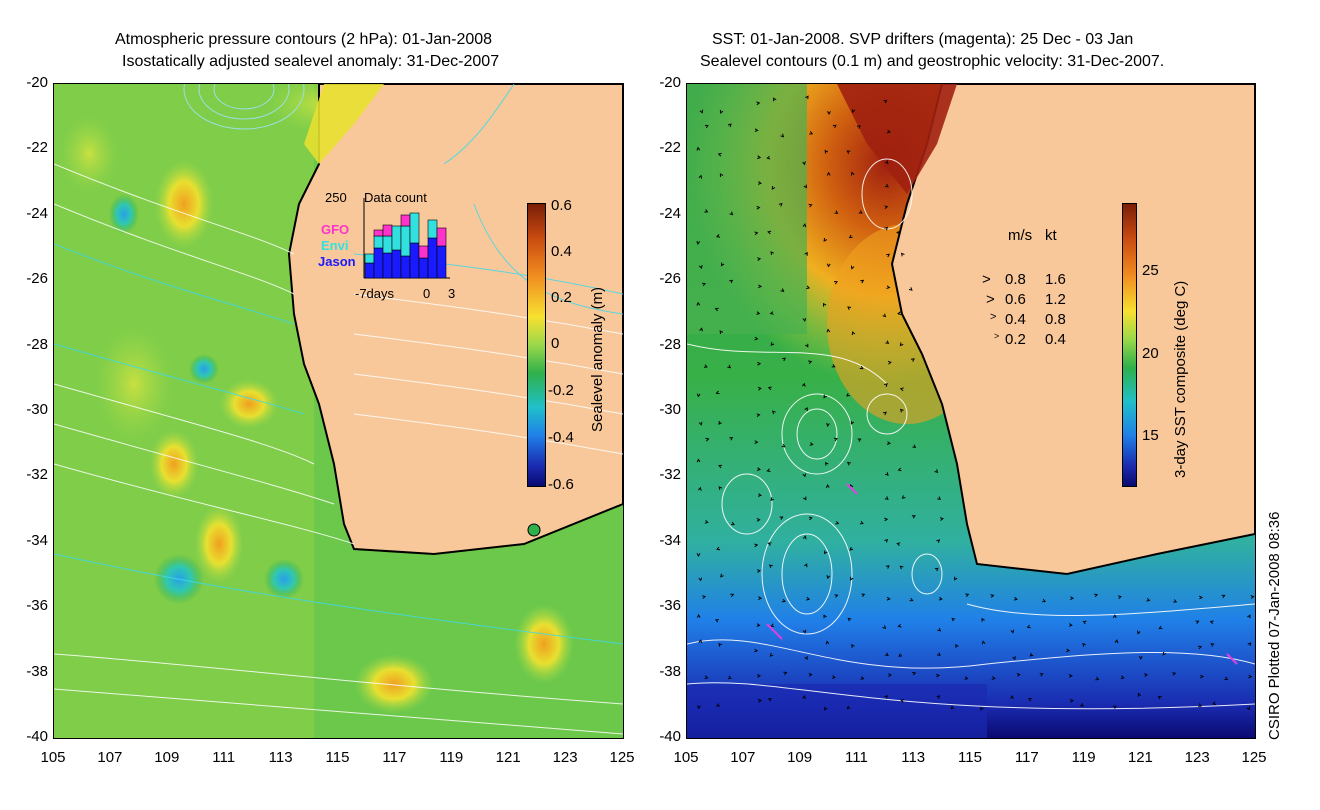  Describe the element at coordinates (1020, 235) in the screenshot. I see `velocity-legend-header-ms: m/s` at that location.